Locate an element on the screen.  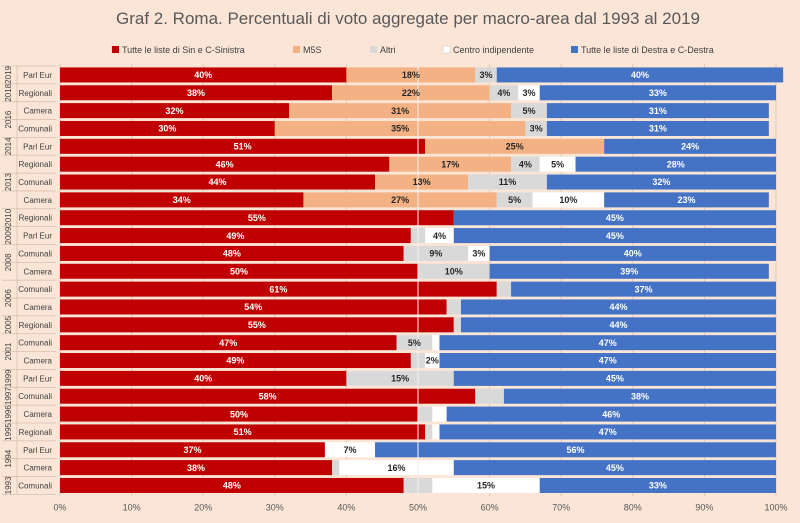
data-label: 11% is located at coordinates (508, 182).